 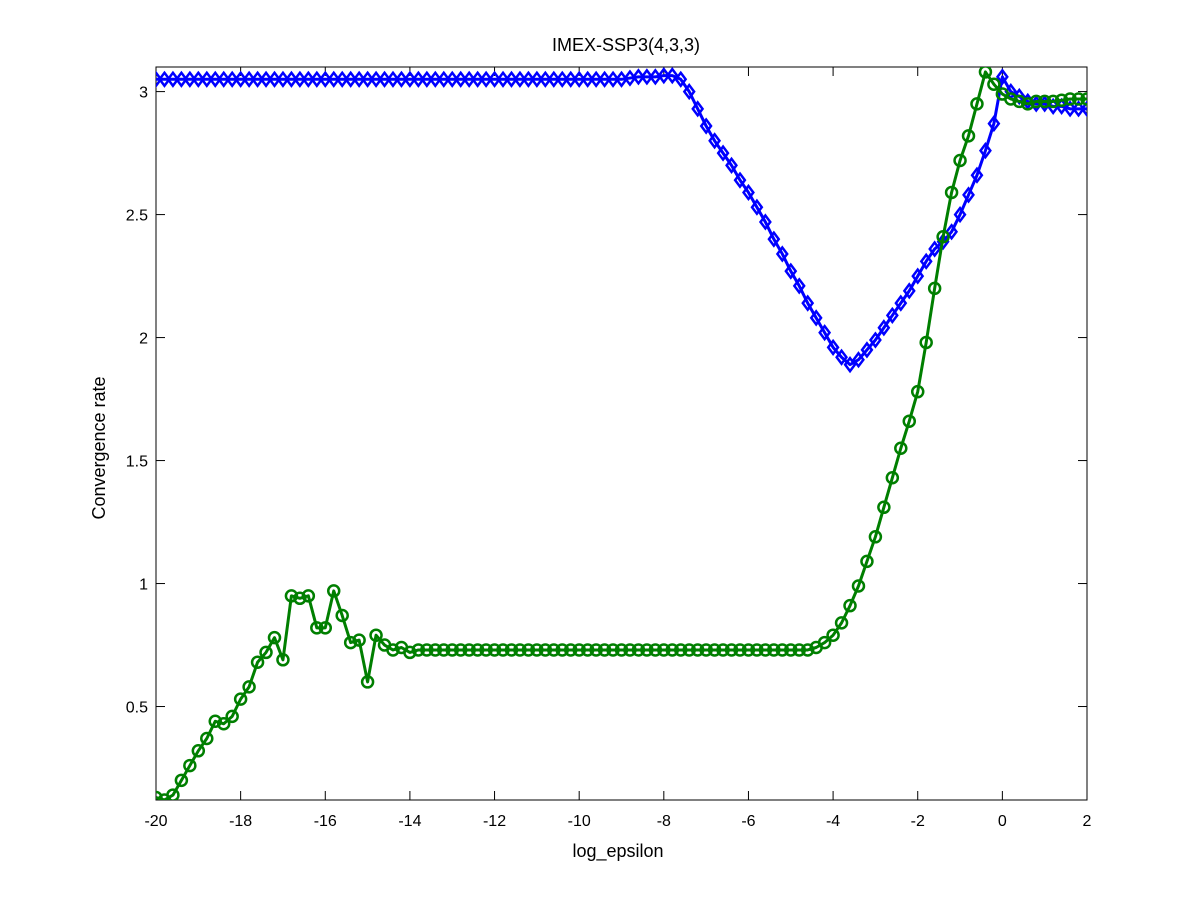 What do you see at coordinates (240, 821) in the screenshot?
I see `x-tick-label: -18` at bounding box center [240, 821].